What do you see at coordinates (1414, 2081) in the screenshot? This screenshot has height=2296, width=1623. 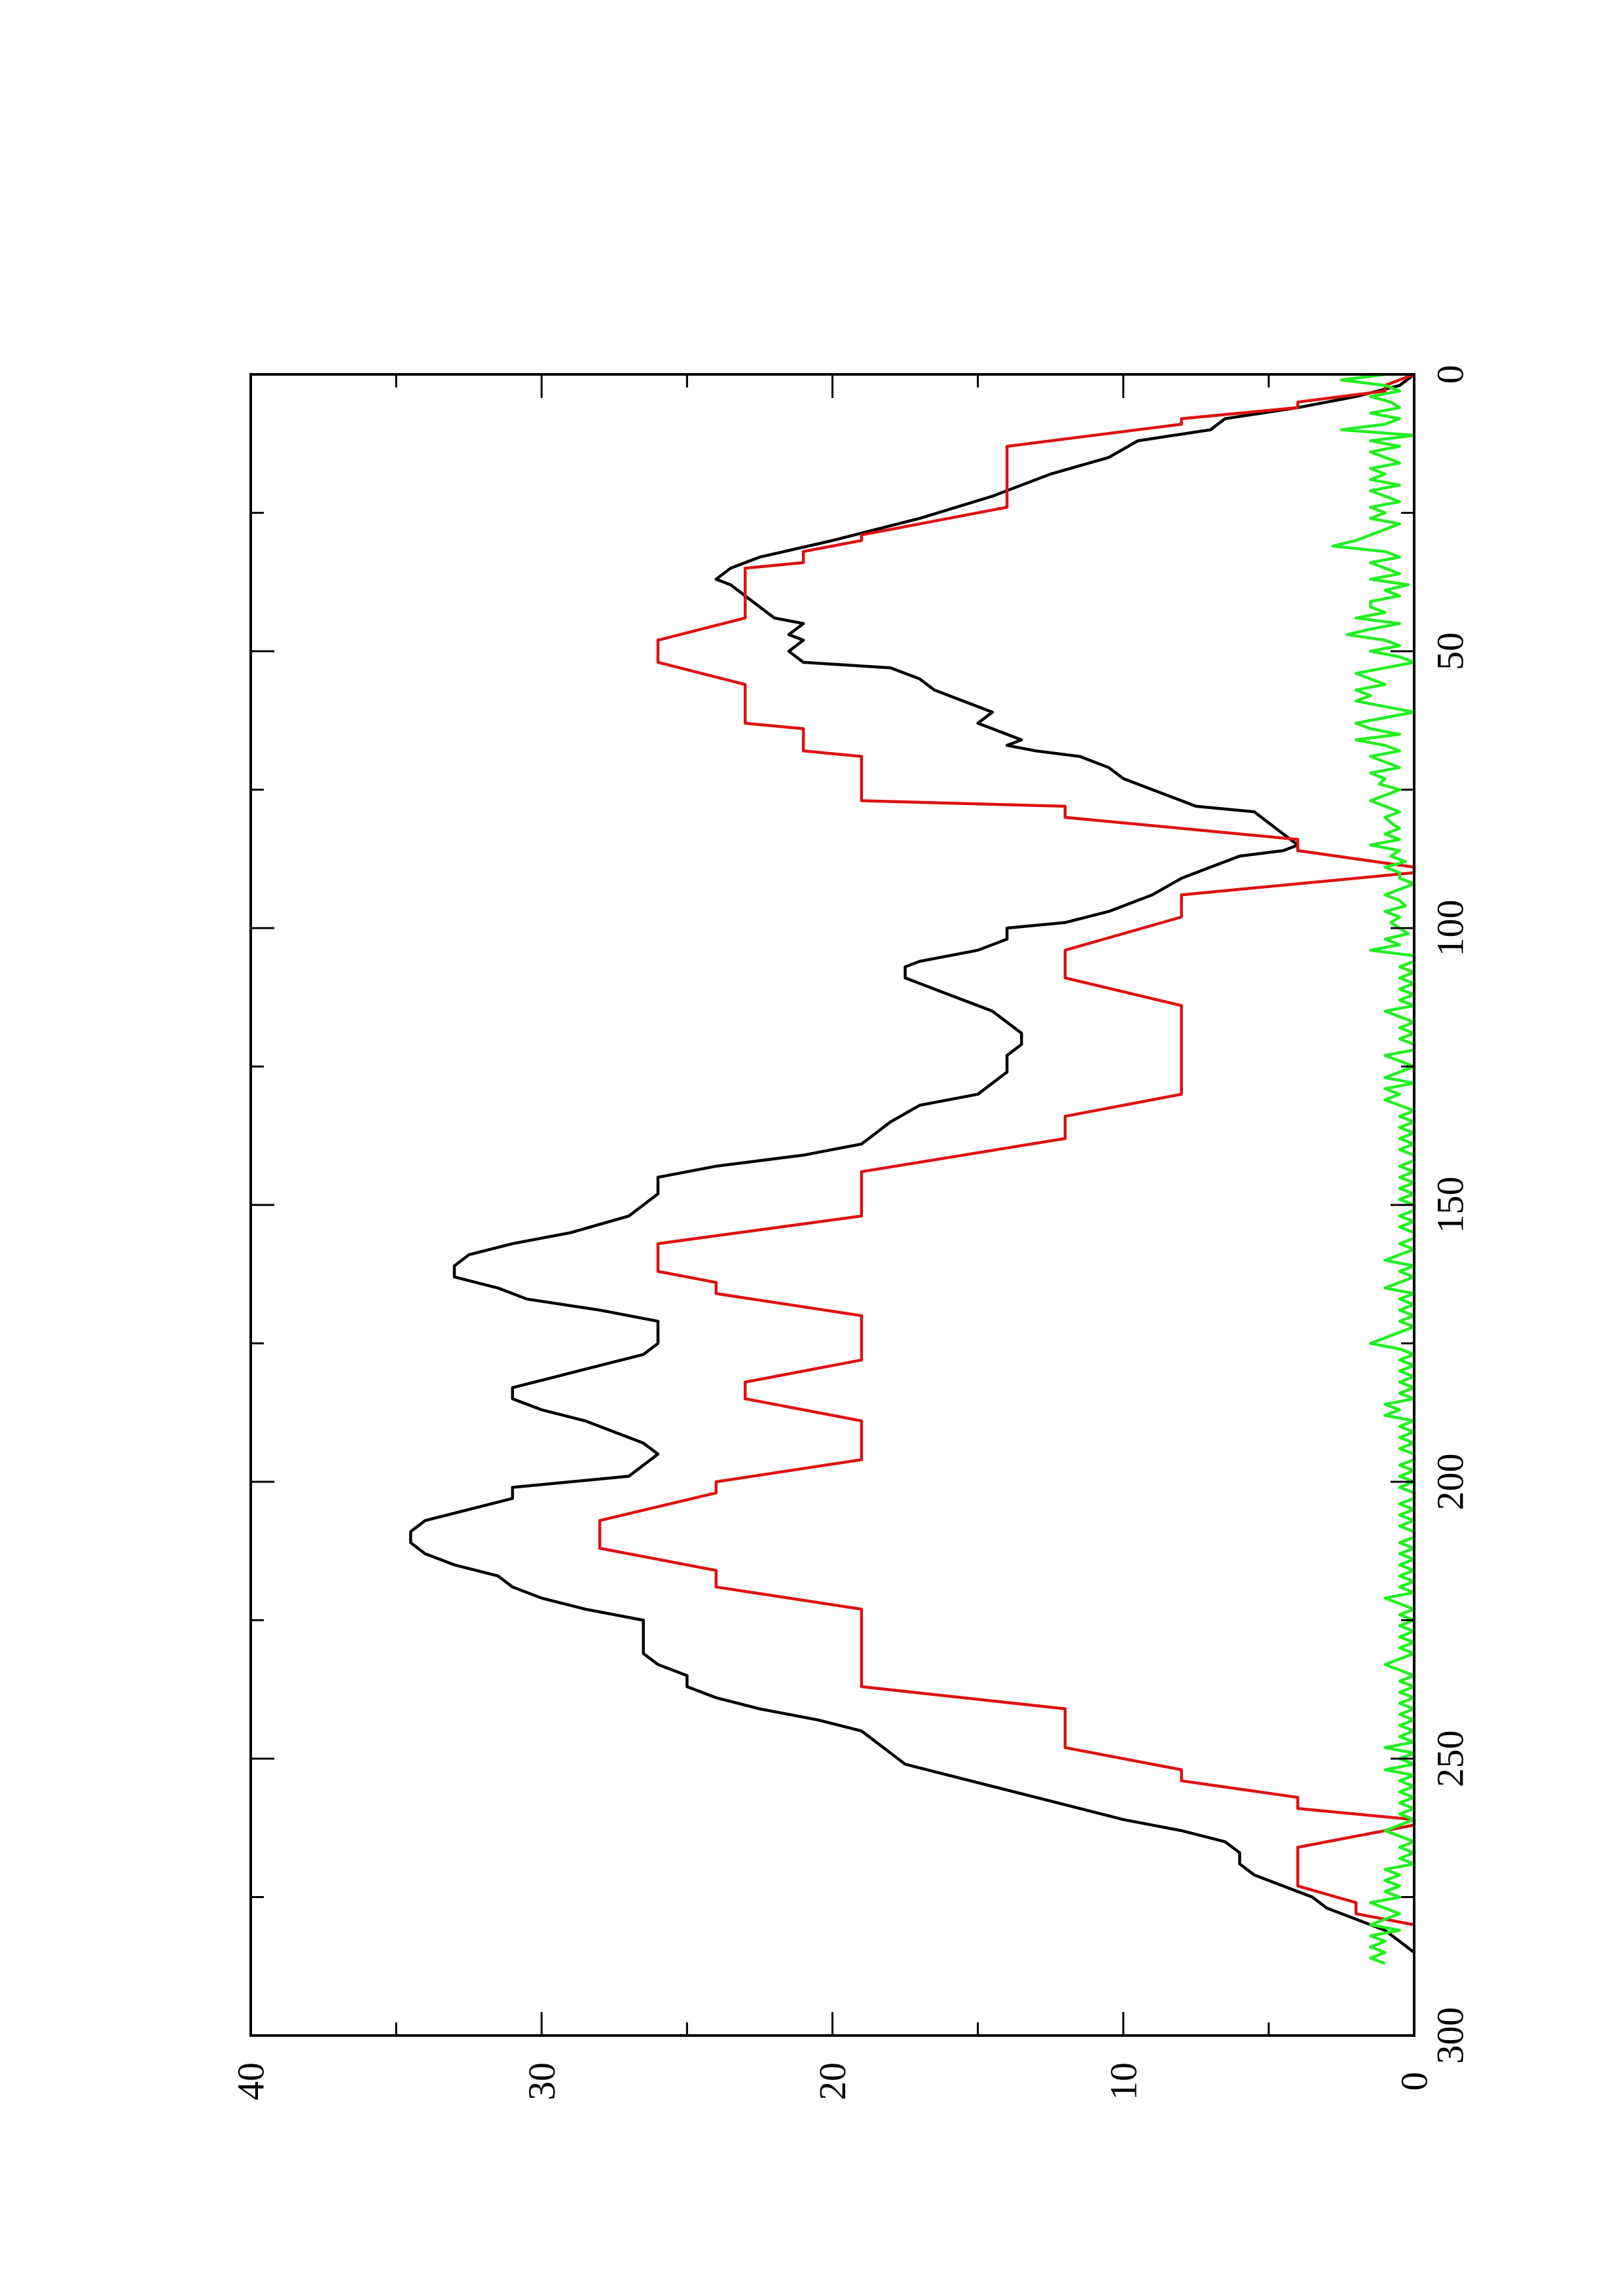 I see `y-tick-label: 0` at bounding box center [1414, 2081].